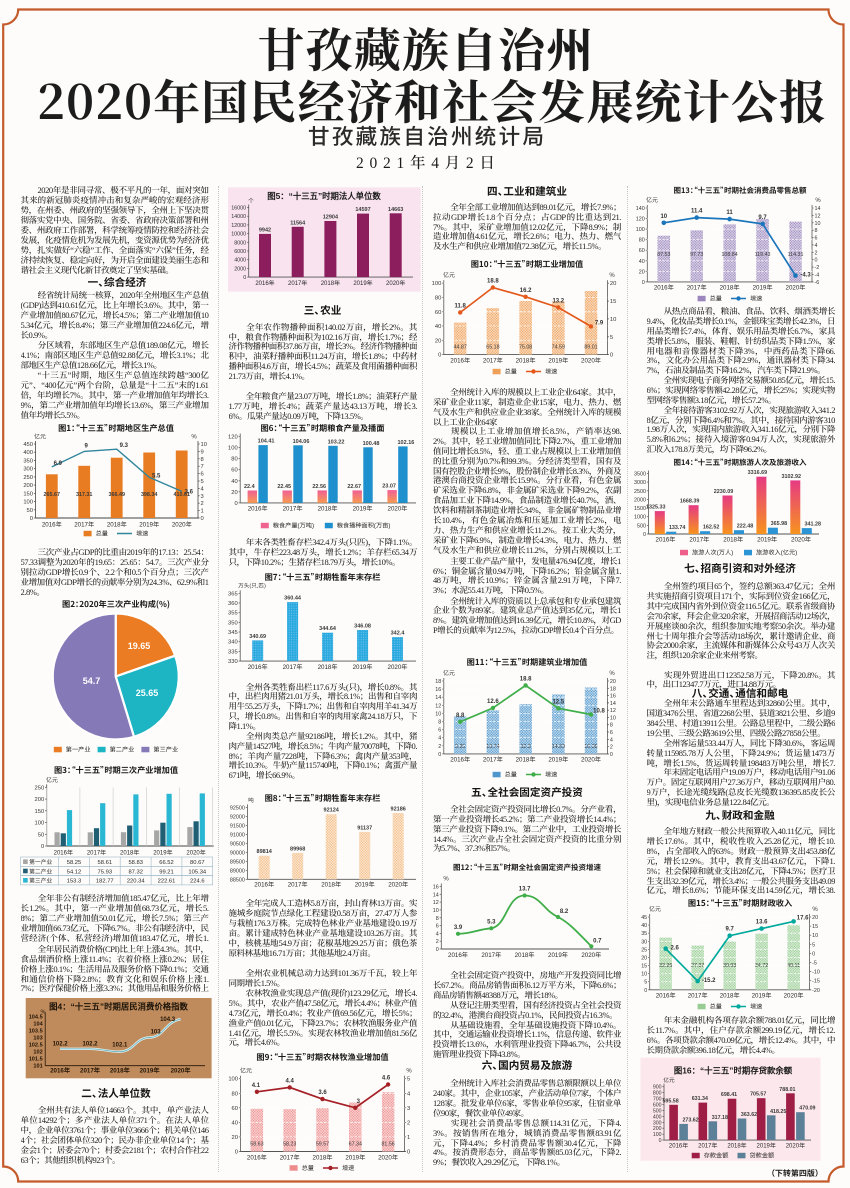  What do you see at coordinates (697, 212) in the screenshot?
I see `svg-text: 11.4` at bounding box center [697, 212].